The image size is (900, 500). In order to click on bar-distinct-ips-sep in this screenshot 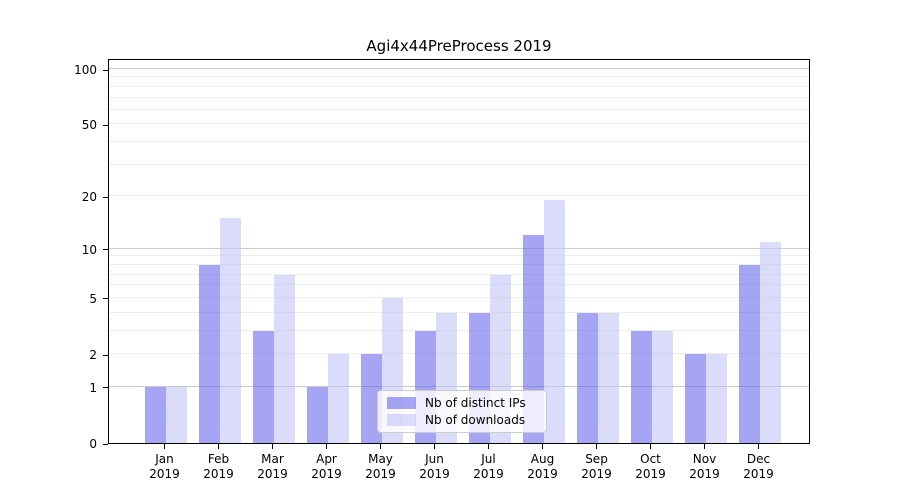, I will do `click(587, 377)`.